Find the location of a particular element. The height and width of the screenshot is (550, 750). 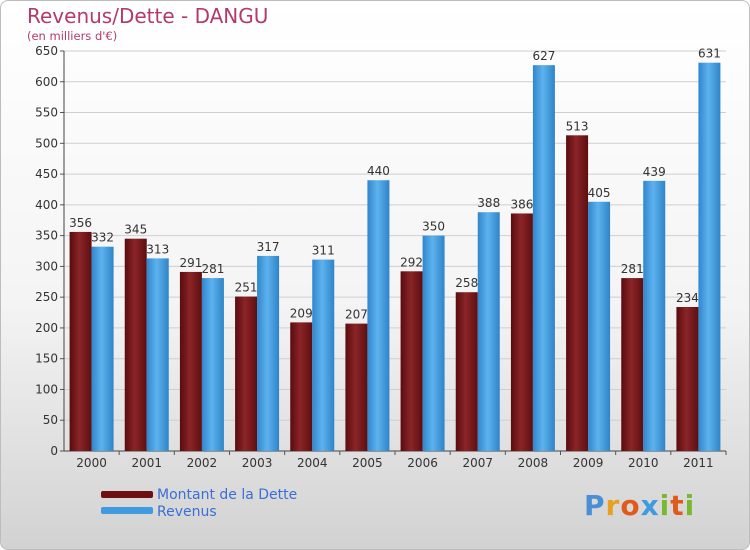

data-label-revenus: 405 is located at coordinates (599, 193).